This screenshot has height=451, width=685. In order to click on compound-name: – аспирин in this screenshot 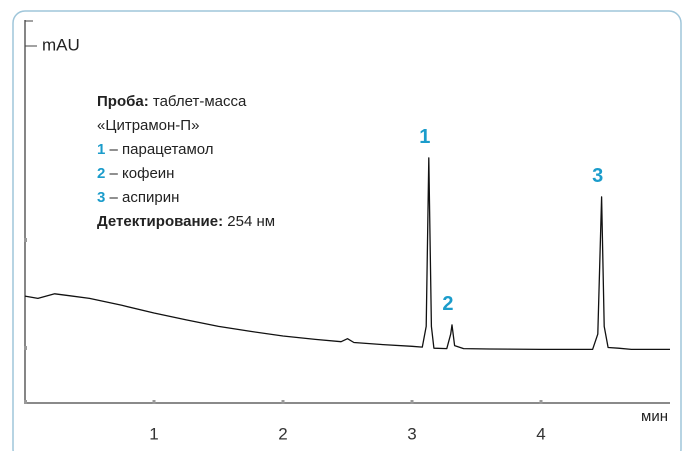, I will do `click(145, 197)`.